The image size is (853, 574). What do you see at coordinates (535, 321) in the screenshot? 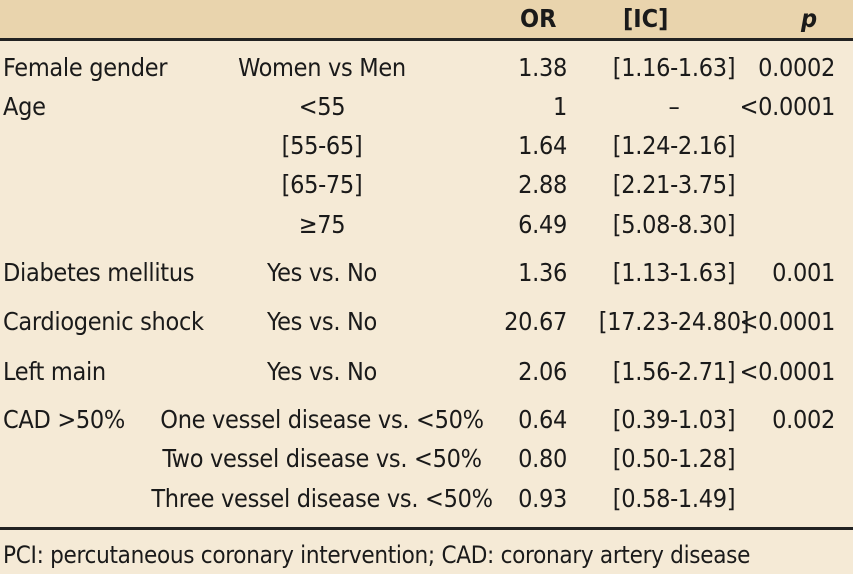
I see `cell-or: 20.67` at bounding box center [535, 321].